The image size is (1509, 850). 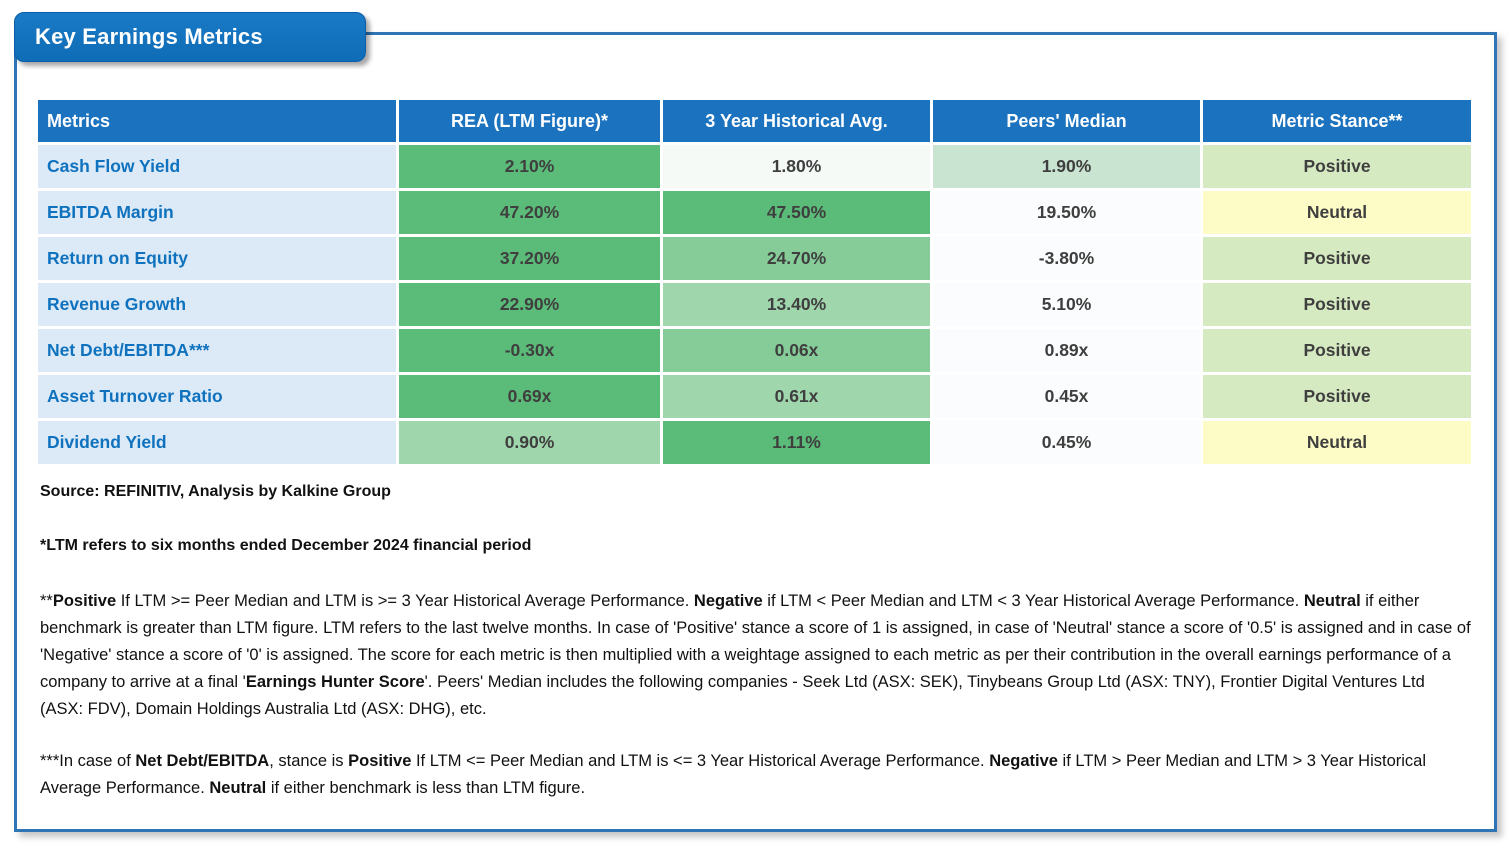 What do you see at coordinates (796, 121) in the screenshot?
I see `column-header-3yr-historical-avg: 3 Year Historical Avg.` at bounding box center [796, 121].